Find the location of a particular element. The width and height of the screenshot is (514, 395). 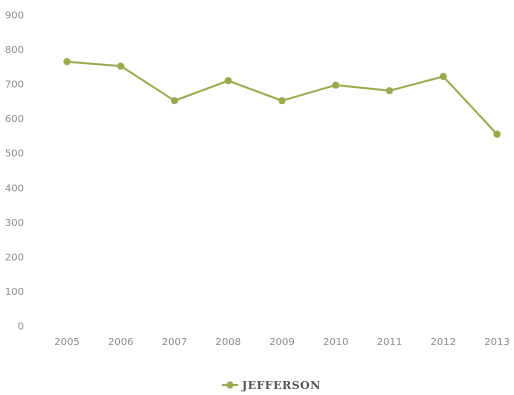

y-tick-label: 200 is located at coordinates (14, 257).